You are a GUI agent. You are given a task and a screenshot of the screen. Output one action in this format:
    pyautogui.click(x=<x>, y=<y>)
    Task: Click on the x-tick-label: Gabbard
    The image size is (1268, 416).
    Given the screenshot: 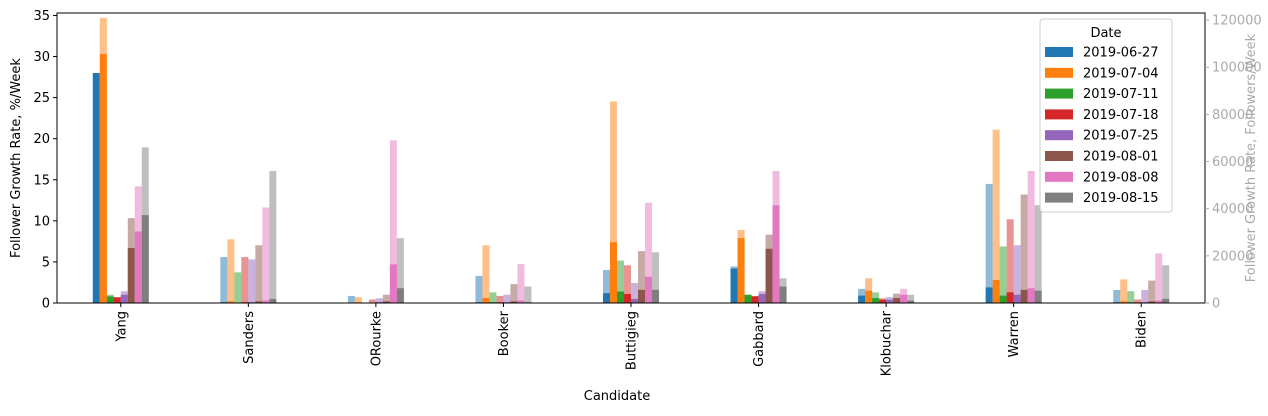 What is the action you would take?
    pyautogui.click(x=759, y=339)
    